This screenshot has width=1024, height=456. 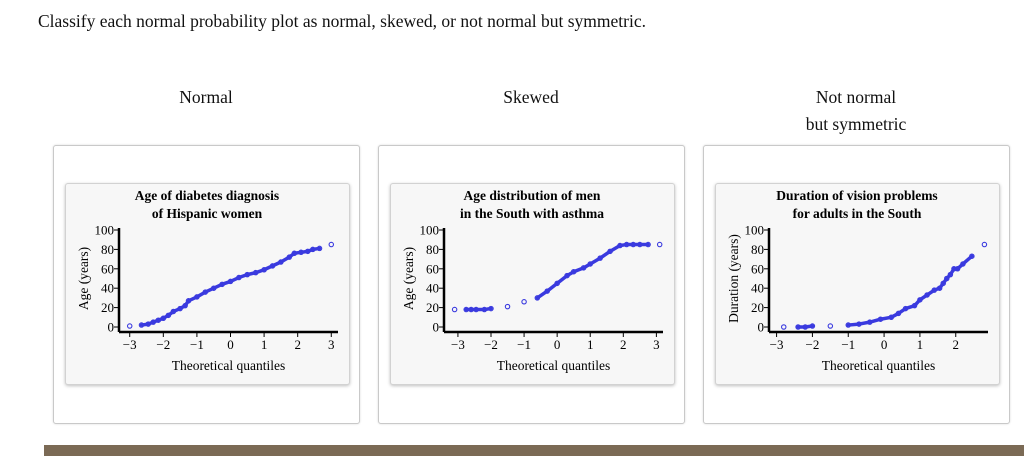 I want to click on chart-title: for adults in the South, so click(x=857, y=213).